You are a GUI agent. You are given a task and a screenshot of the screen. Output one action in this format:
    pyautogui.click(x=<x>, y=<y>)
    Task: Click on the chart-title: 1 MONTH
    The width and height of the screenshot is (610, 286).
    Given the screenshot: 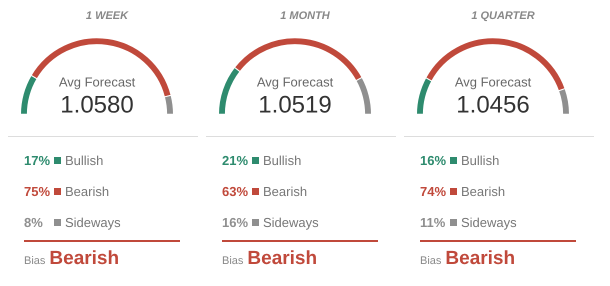 What is the action you would take?
    pyautogui.click(x=305, y=16)
    